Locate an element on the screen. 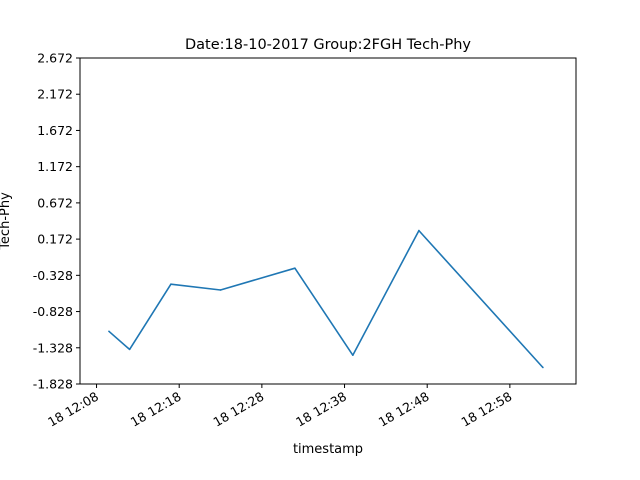 The height and width of the screenshot is (480, 640). y-tick-label: -0.328 is located at coordinates (53, 275).